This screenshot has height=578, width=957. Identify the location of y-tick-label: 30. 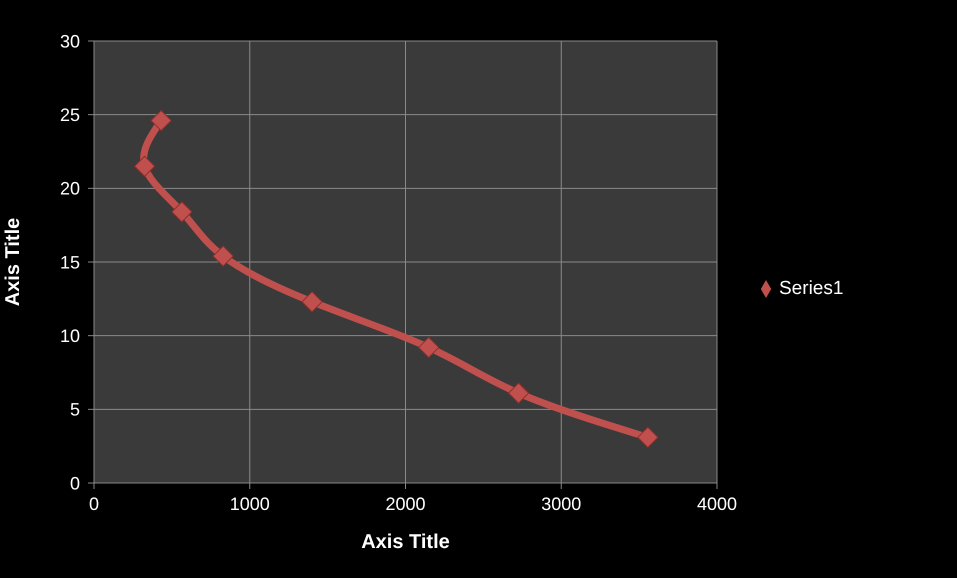
(70, 41).